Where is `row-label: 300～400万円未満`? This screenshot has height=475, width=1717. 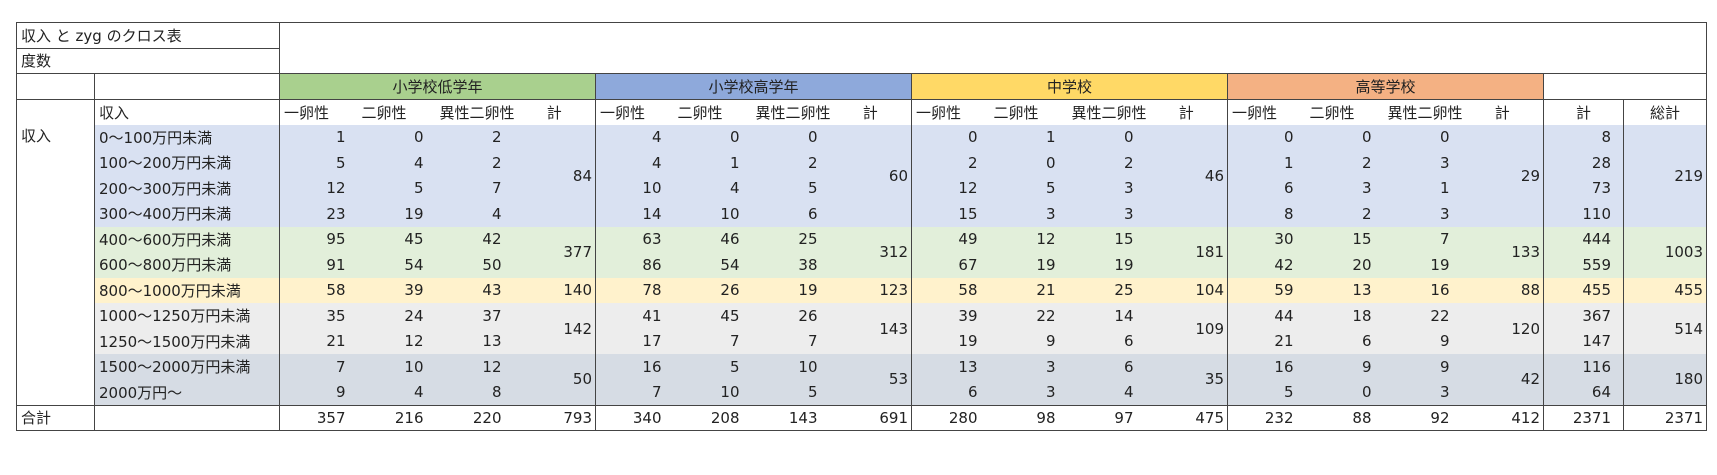
row-label: 300～400万円未満 is located at coordinates (187, 214).